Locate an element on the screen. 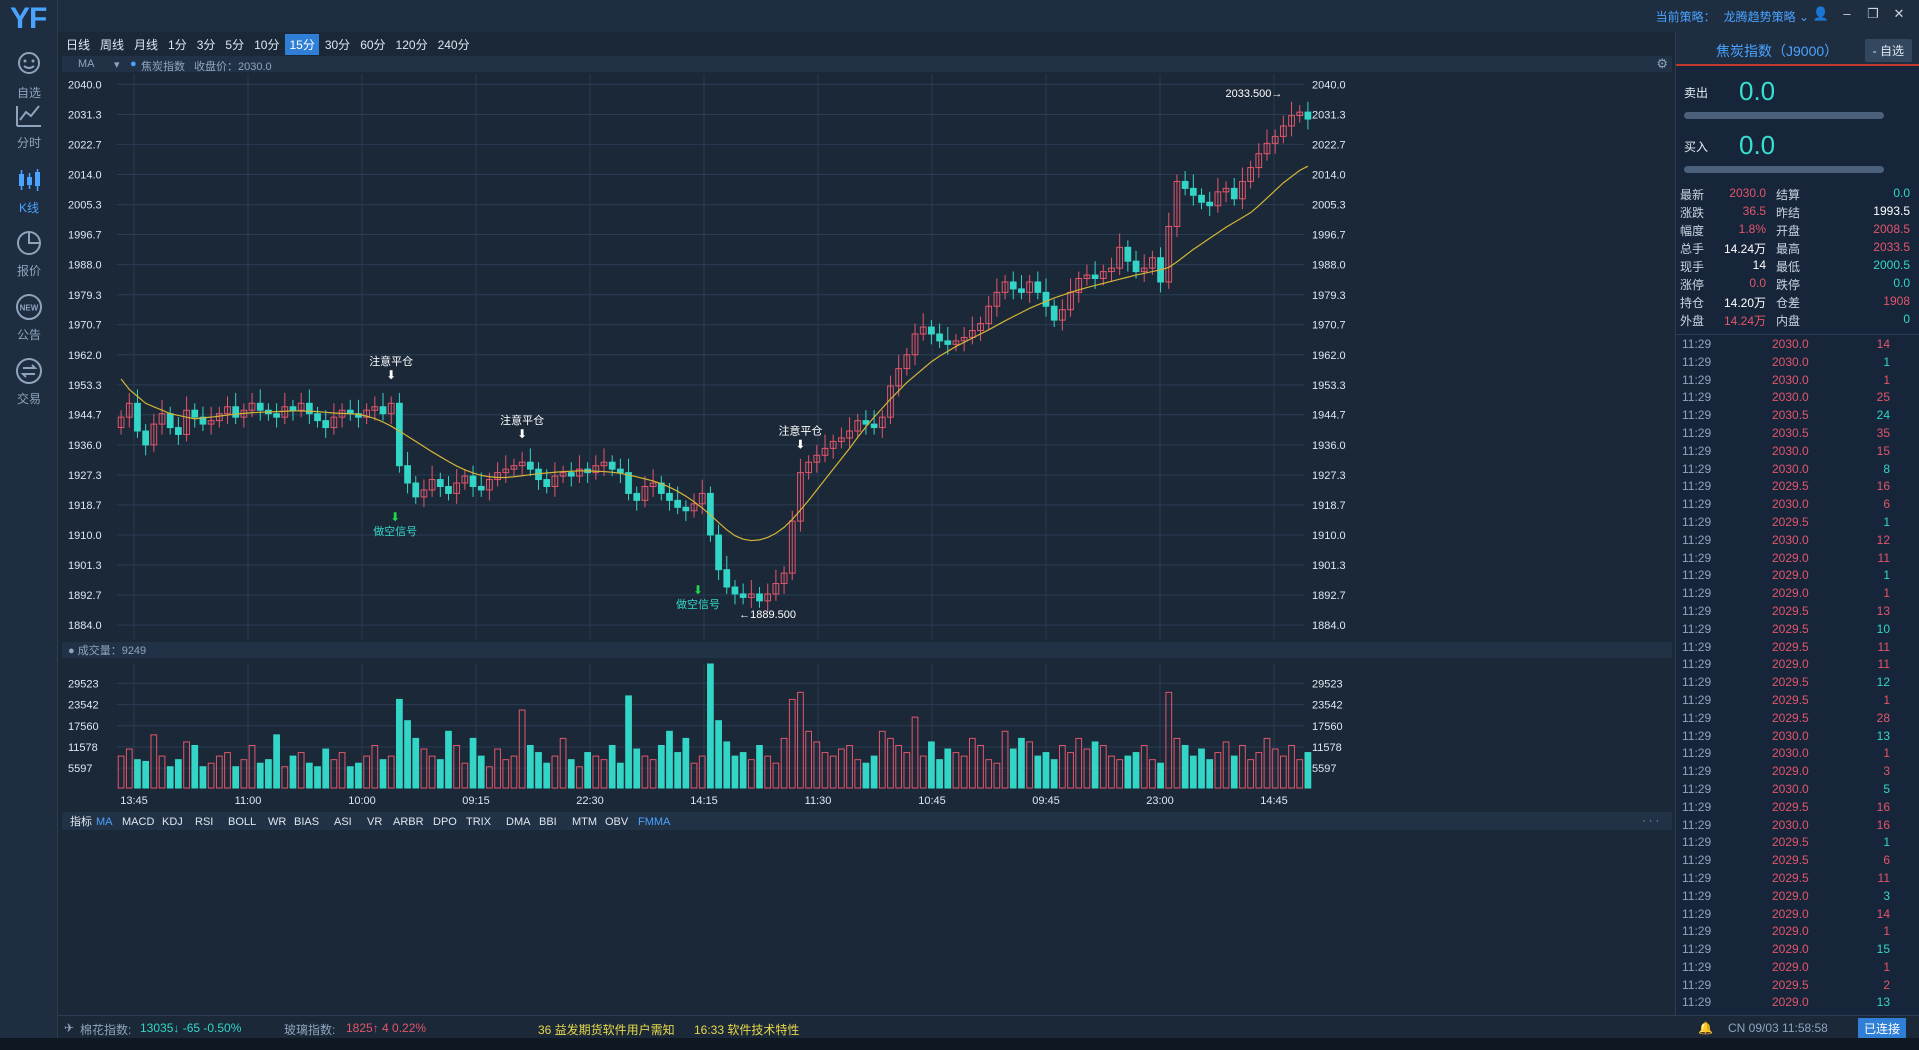 The width and height of the screenshot is (1919, 1050). period-tab: 10分 is located at coordinates (267, 45).